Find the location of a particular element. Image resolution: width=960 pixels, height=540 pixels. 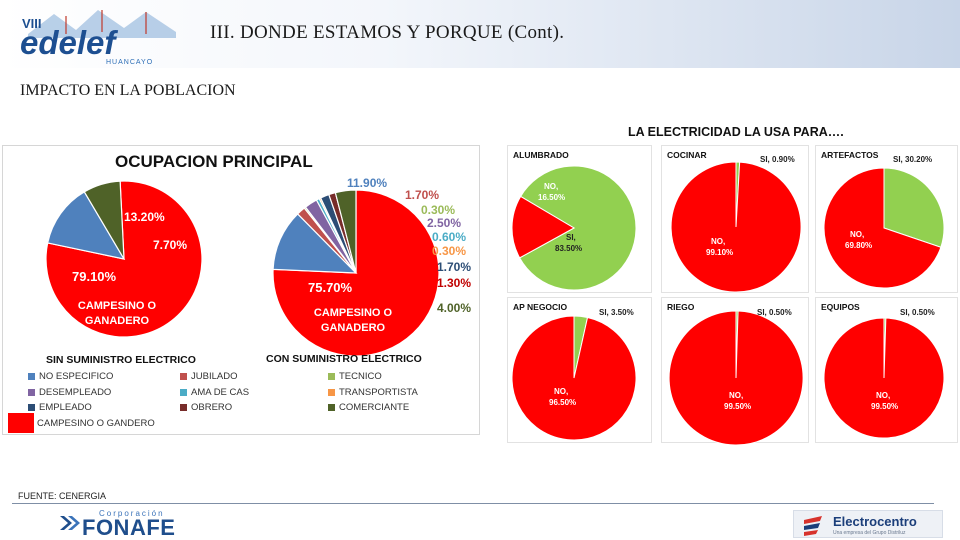

edelef-logo: VIII edelef HUANCAYO is located at coordinates (98, 38).